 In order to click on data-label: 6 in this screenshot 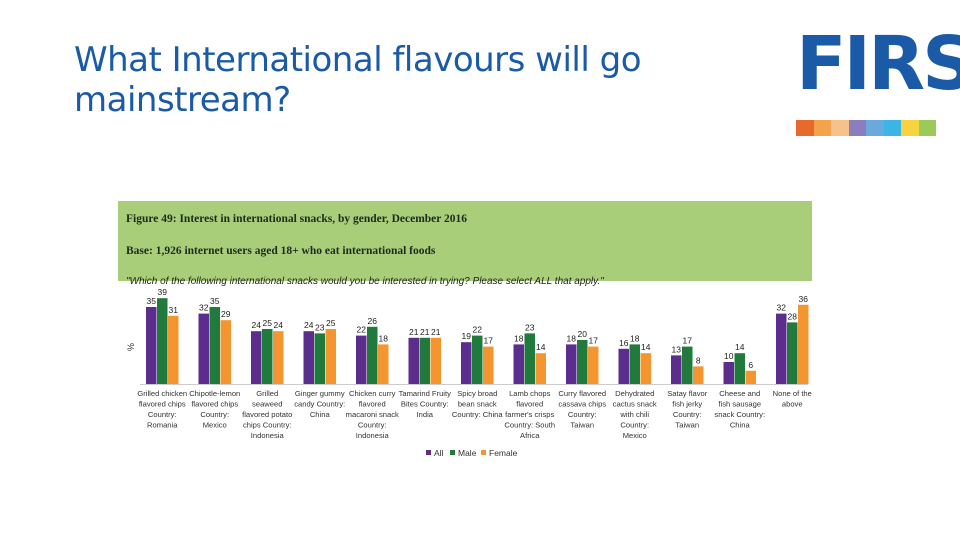, I will do `click(750, 365)`.